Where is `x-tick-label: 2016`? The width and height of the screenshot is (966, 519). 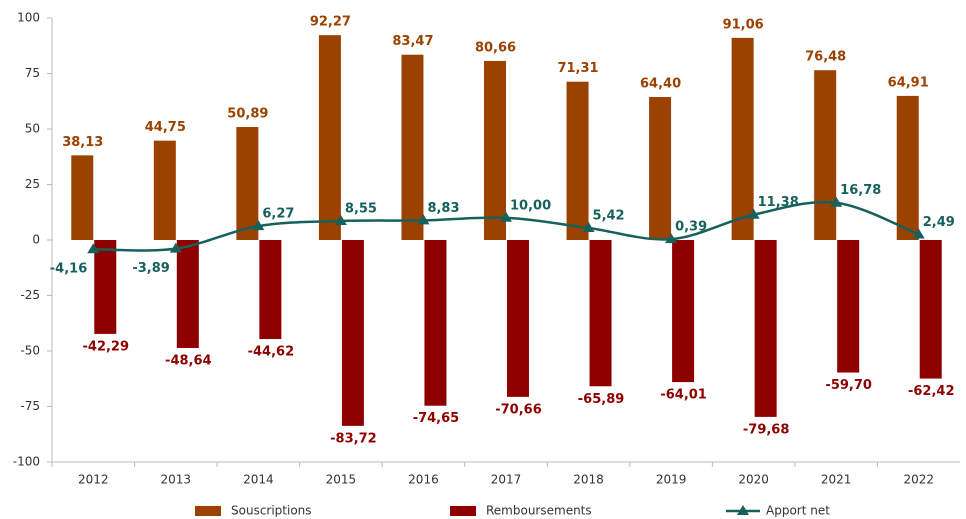 x-tick-label: 2016 is located at coordinates (423, 480).